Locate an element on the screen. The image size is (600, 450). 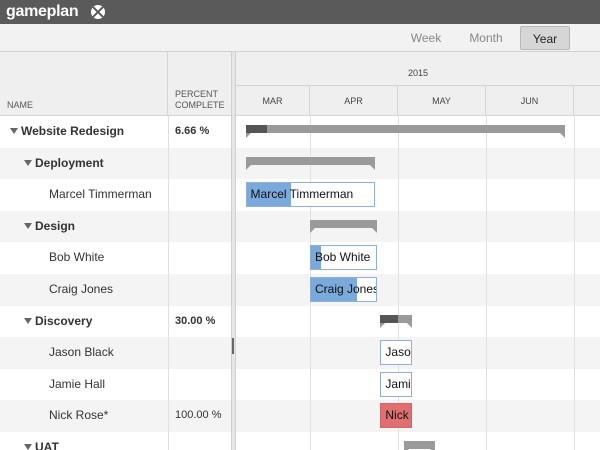
task-bar-label: Craig Jones is located at coordinates (346, 289).